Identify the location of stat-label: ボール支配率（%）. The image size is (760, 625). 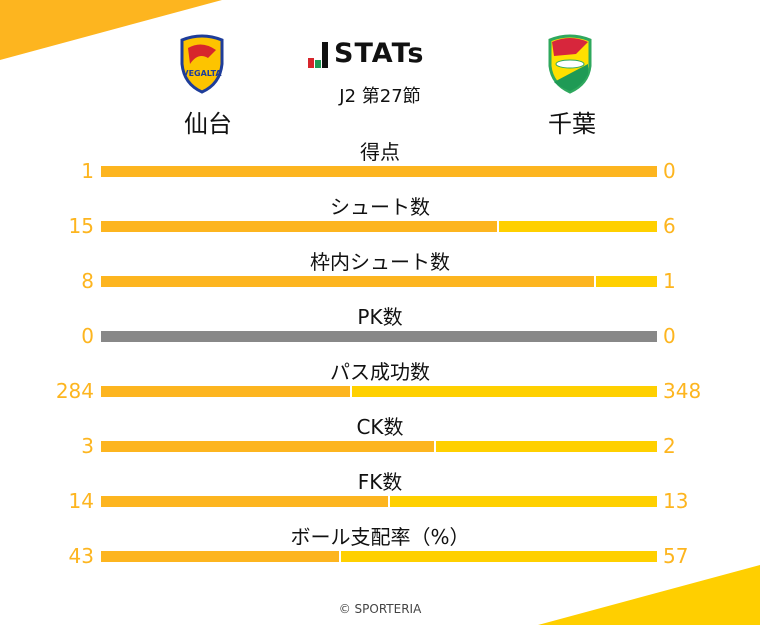
(380, 537).